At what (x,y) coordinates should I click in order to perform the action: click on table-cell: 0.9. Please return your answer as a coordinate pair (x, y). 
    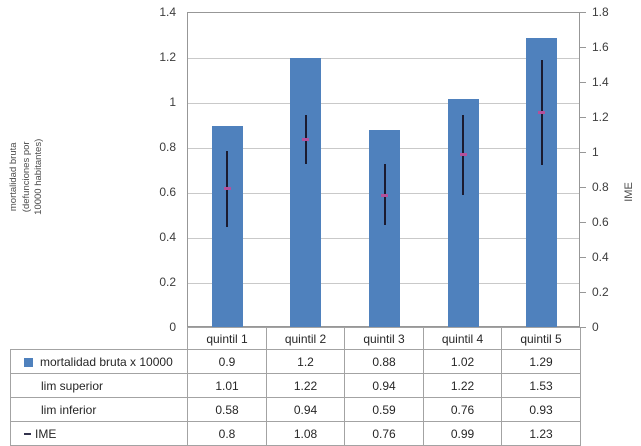
    Looking at the image, I should click on (227, 361).